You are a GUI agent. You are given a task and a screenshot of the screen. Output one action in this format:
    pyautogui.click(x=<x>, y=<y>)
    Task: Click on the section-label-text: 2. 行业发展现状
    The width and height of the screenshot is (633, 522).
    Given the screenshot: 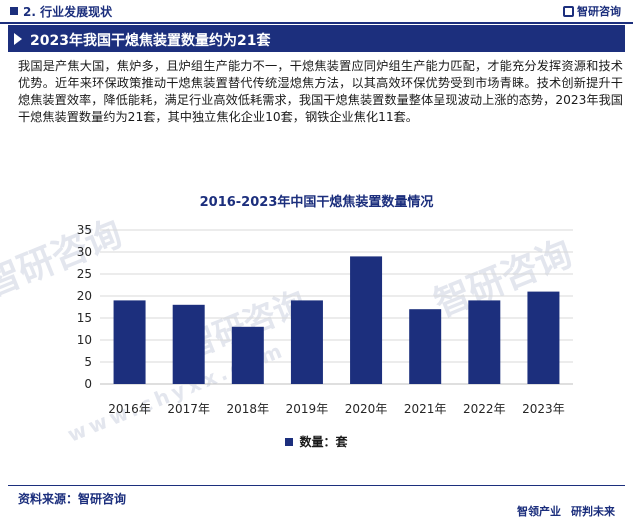 What is the action you would take?
    pyautogui.click(x=68, y=12)
    